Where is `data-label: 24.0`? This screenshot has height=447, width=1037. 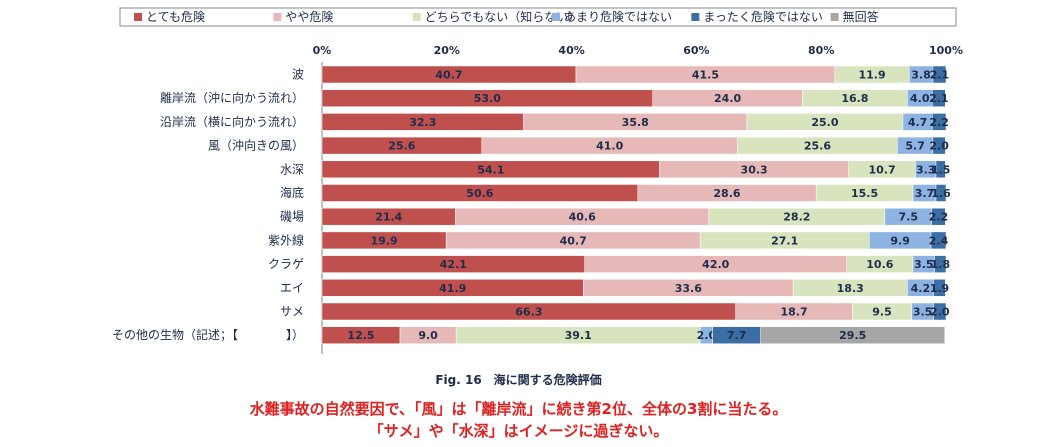 data-label: 24.0 is located at coordinates (727, 98).